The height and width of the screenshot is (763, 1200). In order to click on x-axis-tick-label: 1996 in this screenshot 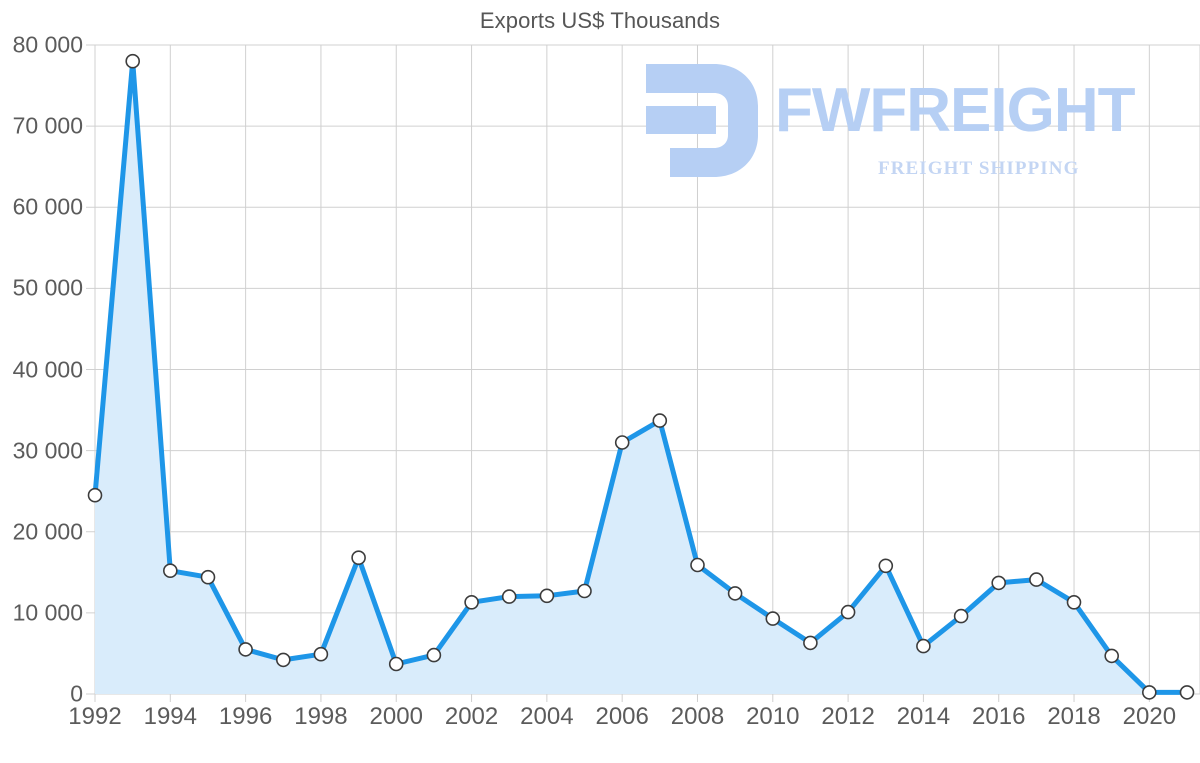, I will do `click(245, 716)`.